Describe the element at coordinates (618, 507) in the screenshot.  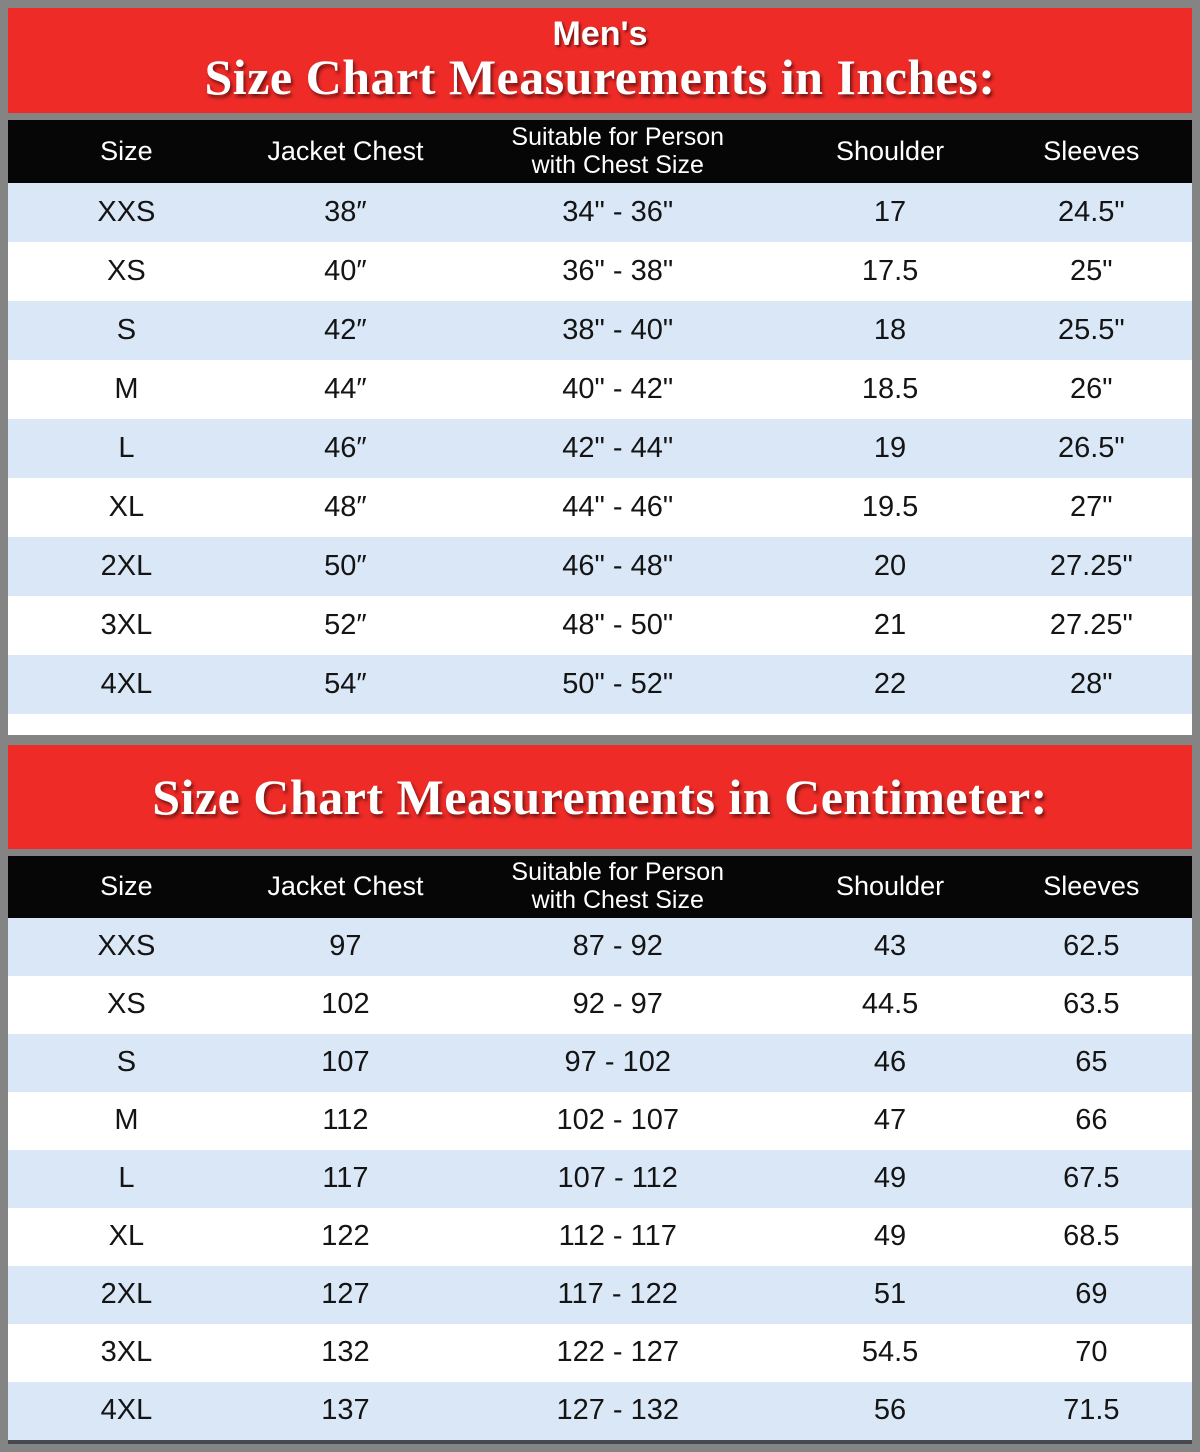
I see `table-cell: 44" - 46"` at that location.